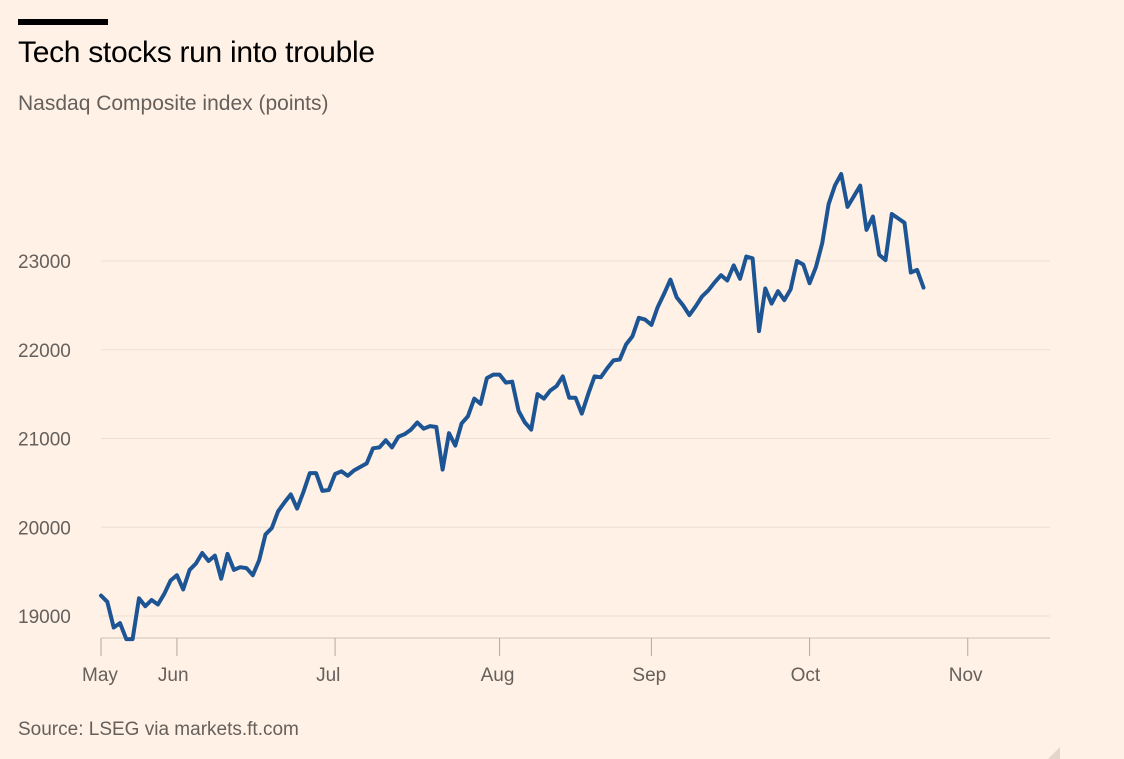 This screenshot has height=759, width=1124. I want to click on x-tick-label: Jun, so click(173, 675).